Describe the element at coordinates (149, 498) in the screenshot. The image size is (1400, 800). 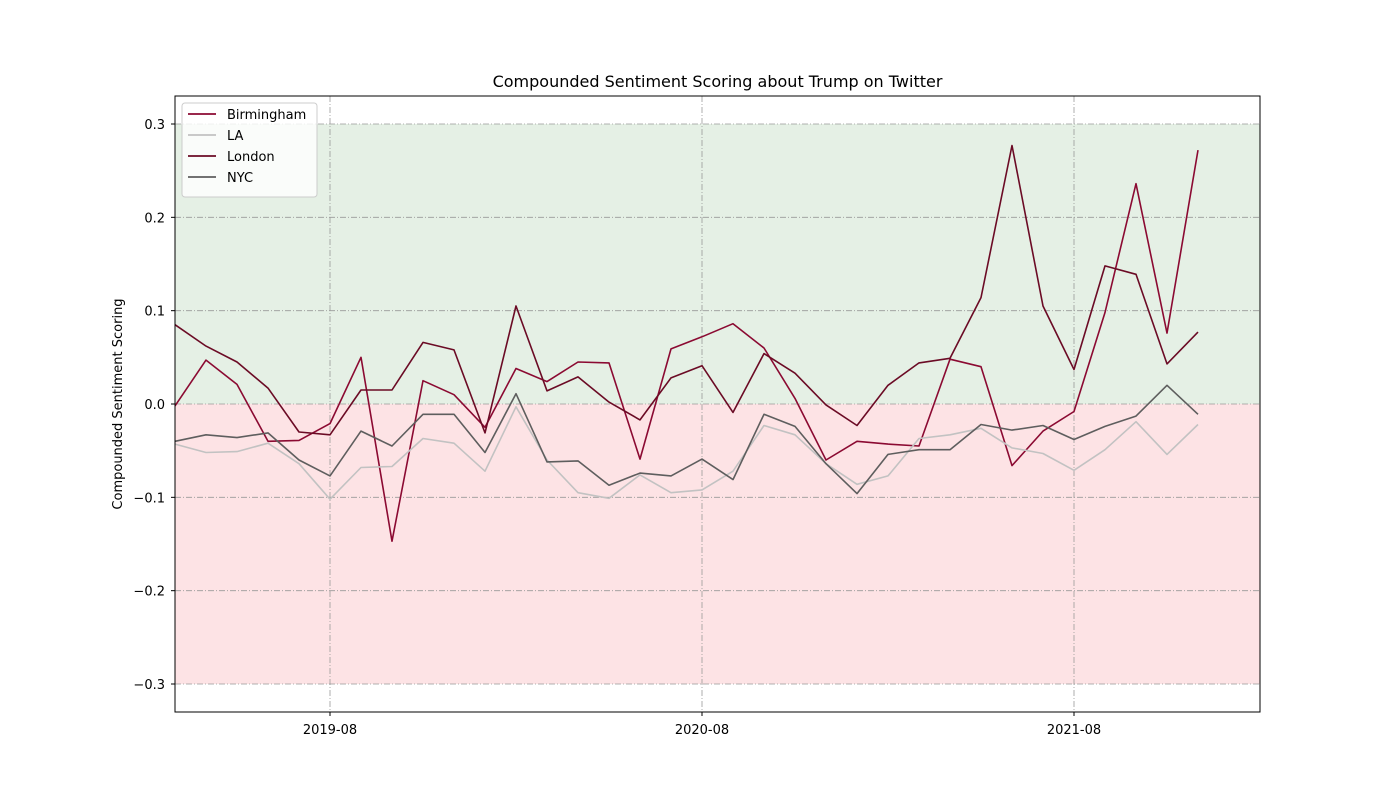
I see `y-tick-label: −0.1` at that location.